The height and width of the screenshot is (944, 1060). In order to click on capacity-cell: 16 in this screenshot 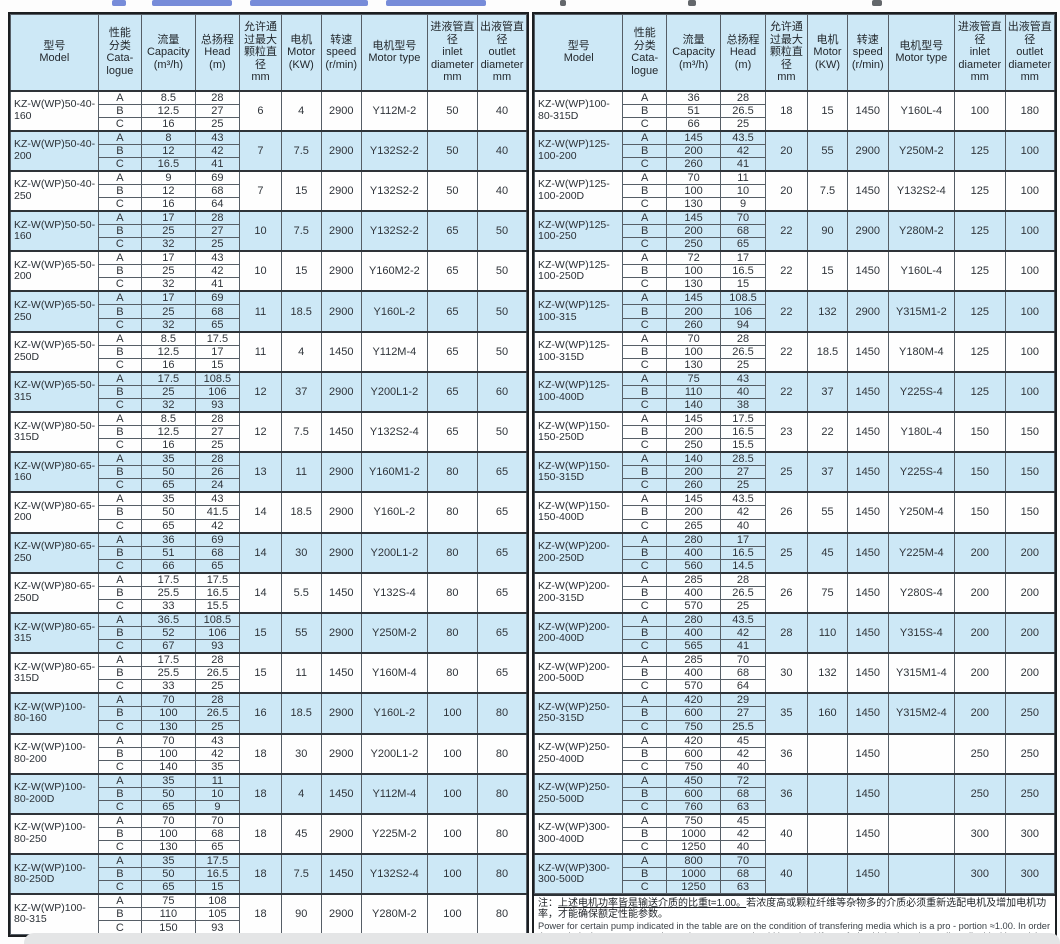, I will do `click(168, 365)`.